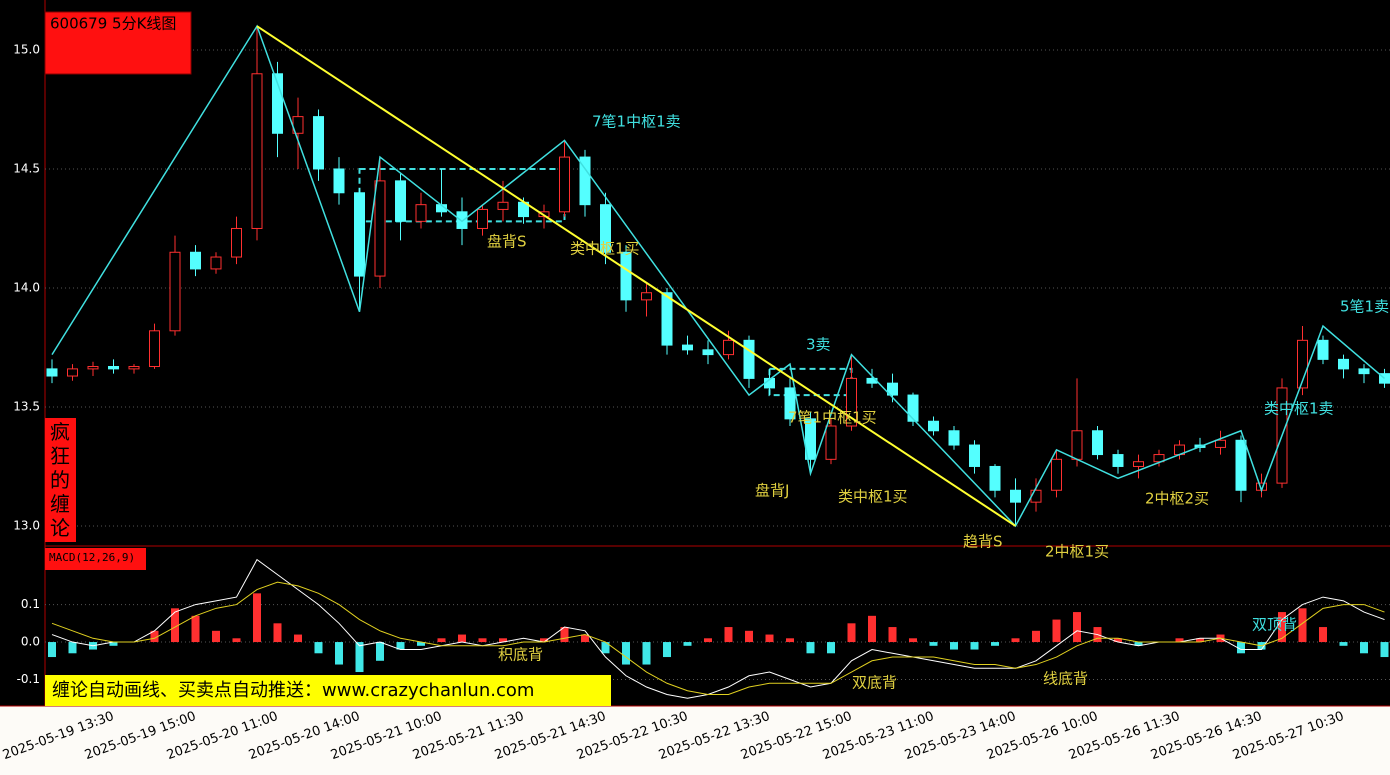  I want to click on y-tick-label: 14.0, so click(26, 287).